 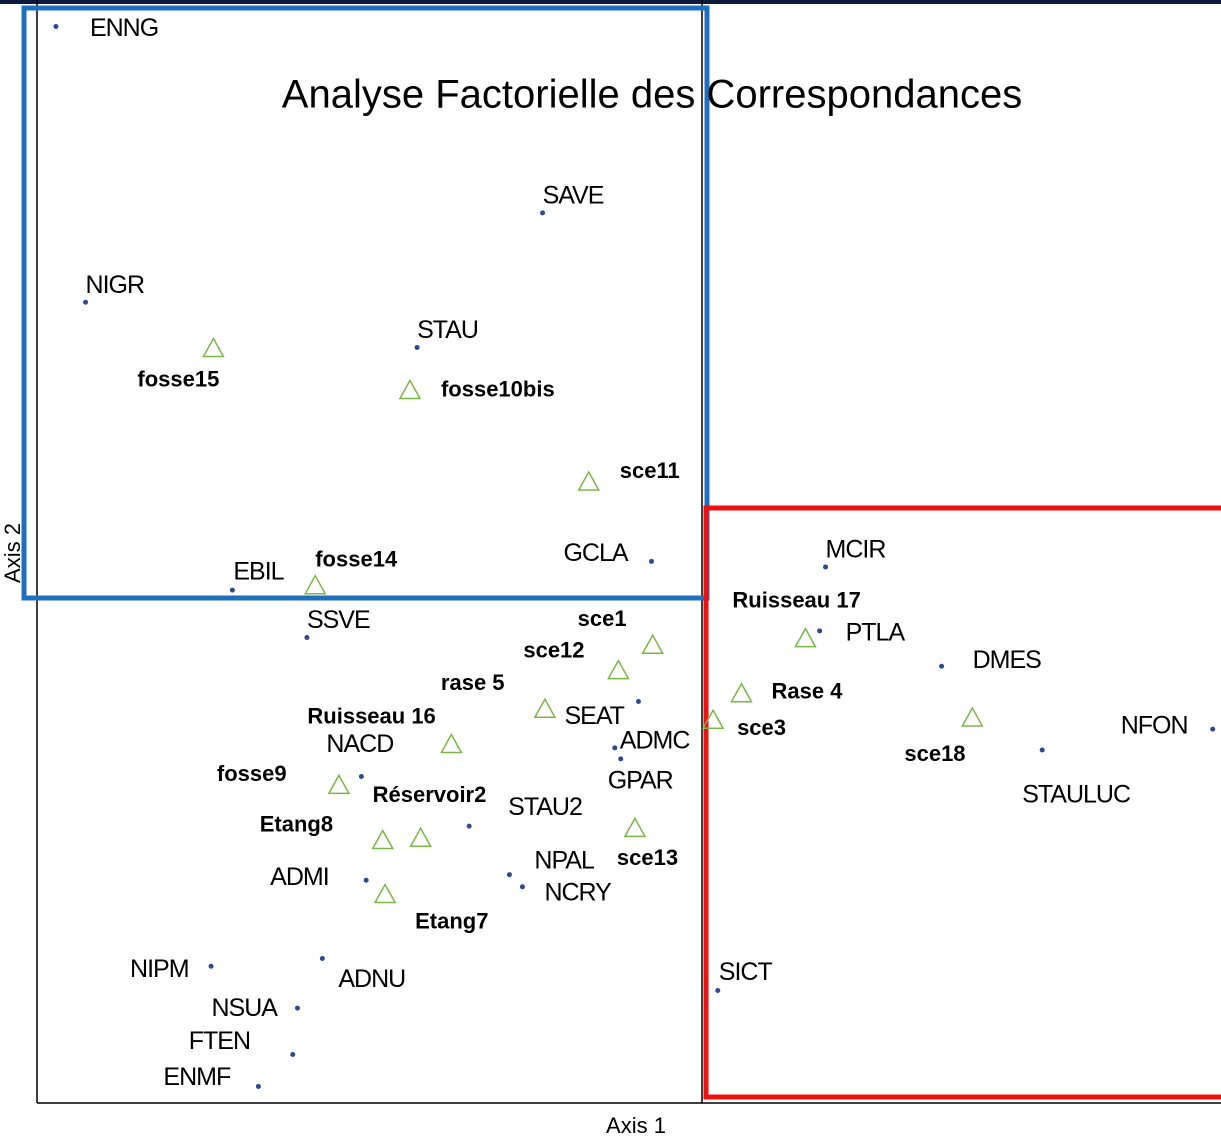 What do you see at coordinates (356, 559) in the screenshot?
I see `site-label: fosse14` at bounding box center [356, 559].